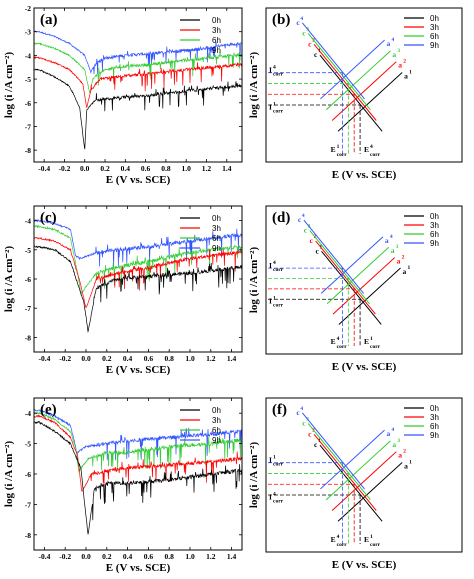  Describe the element at coordinates (274, 105) in the screenshot. I see `icorr-sup: 1` at that location.